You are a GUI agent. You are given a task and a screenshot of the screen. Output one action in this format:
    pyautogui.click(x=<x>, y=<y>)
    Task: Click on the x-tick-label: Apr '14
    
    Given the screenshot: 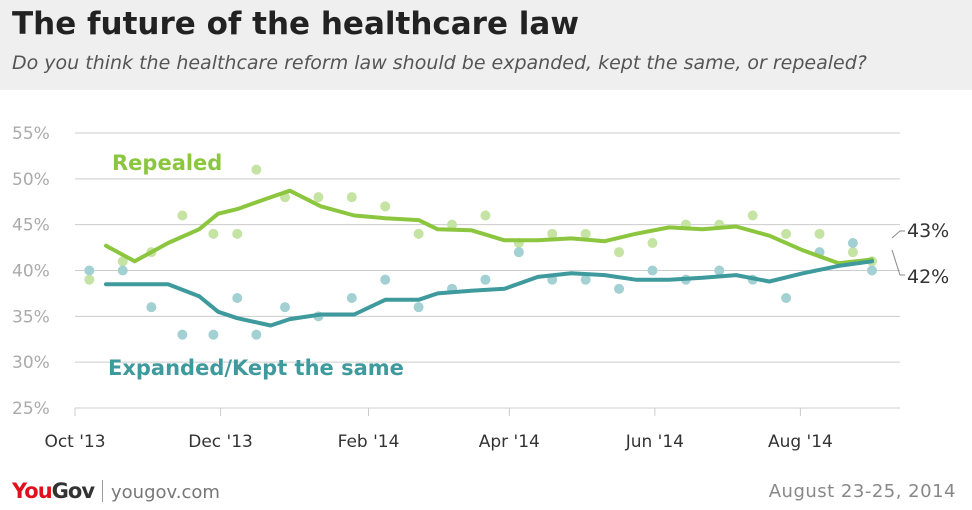 What is the action you would take?
    pyautogui.click(x=509, y=442)
    